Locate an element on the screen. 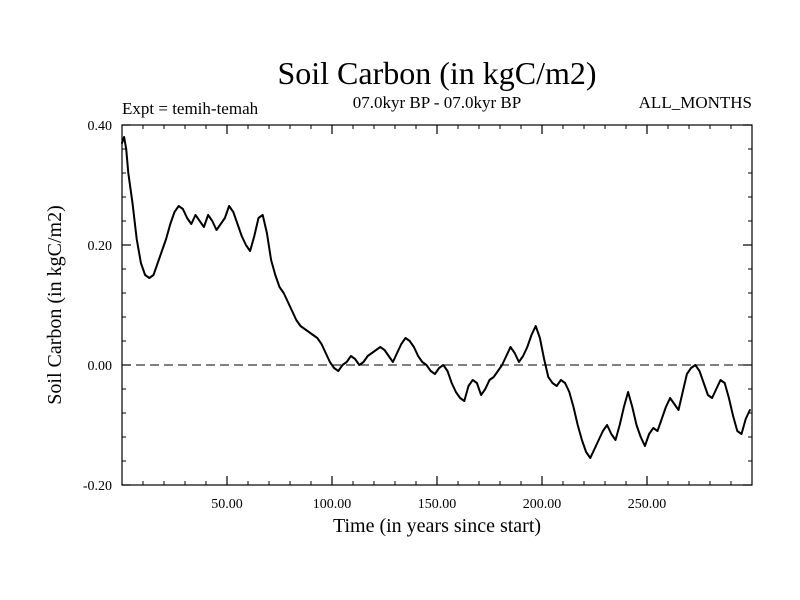  experiment-label: Expt = temih-temah is located at coordinates (190, 108).